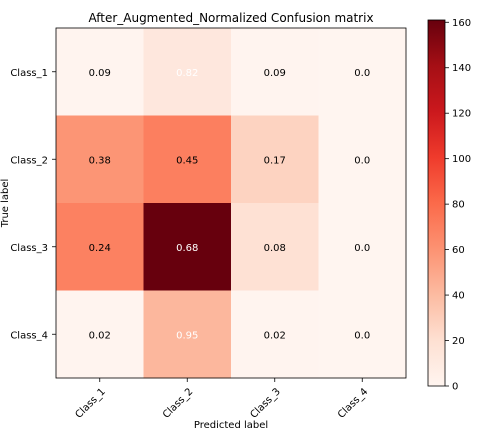  What do you see at coordinates (178, 403) in the screenshot?
I see `x-tick-label: Class_2` at bounding box center [178, 403].